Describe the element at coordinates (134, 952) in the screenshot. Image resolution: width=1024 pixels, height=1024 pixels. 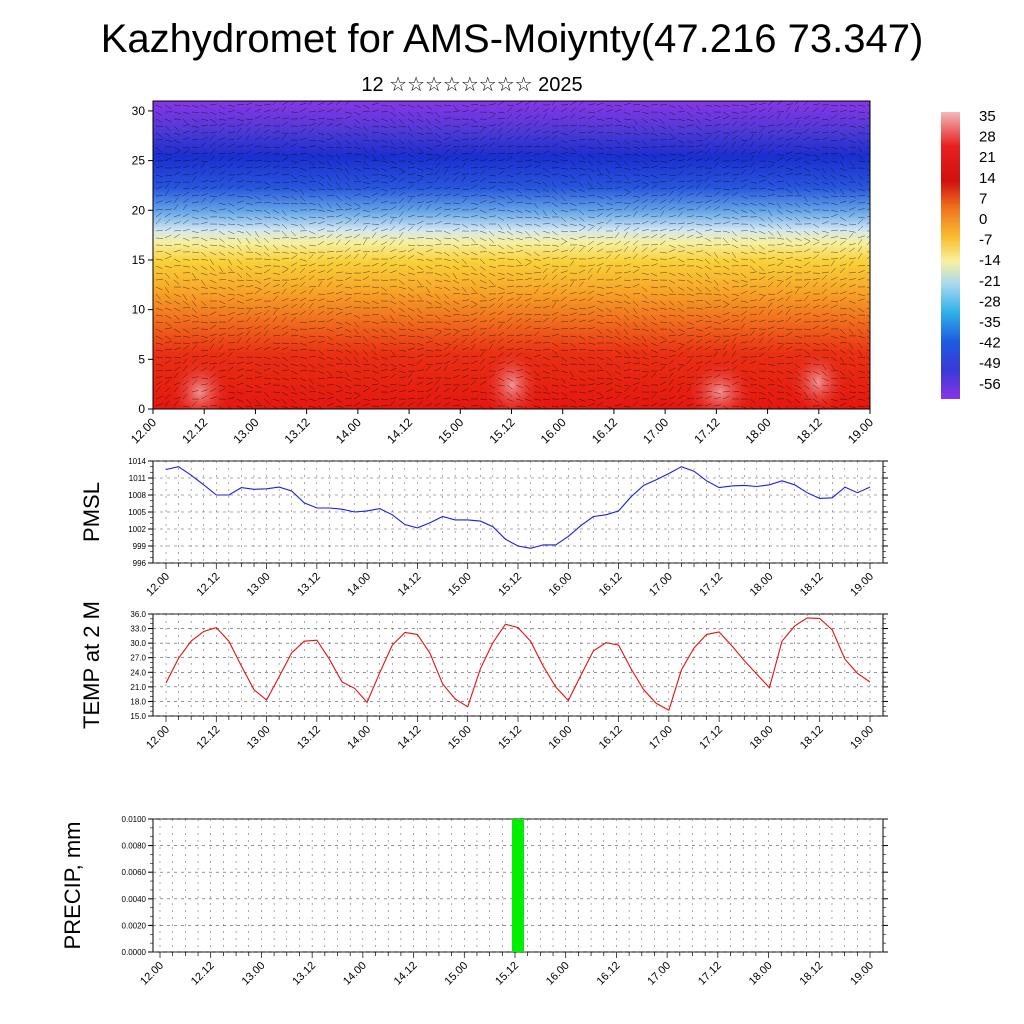
I see `y-tick-label: 0.0000` at that location.